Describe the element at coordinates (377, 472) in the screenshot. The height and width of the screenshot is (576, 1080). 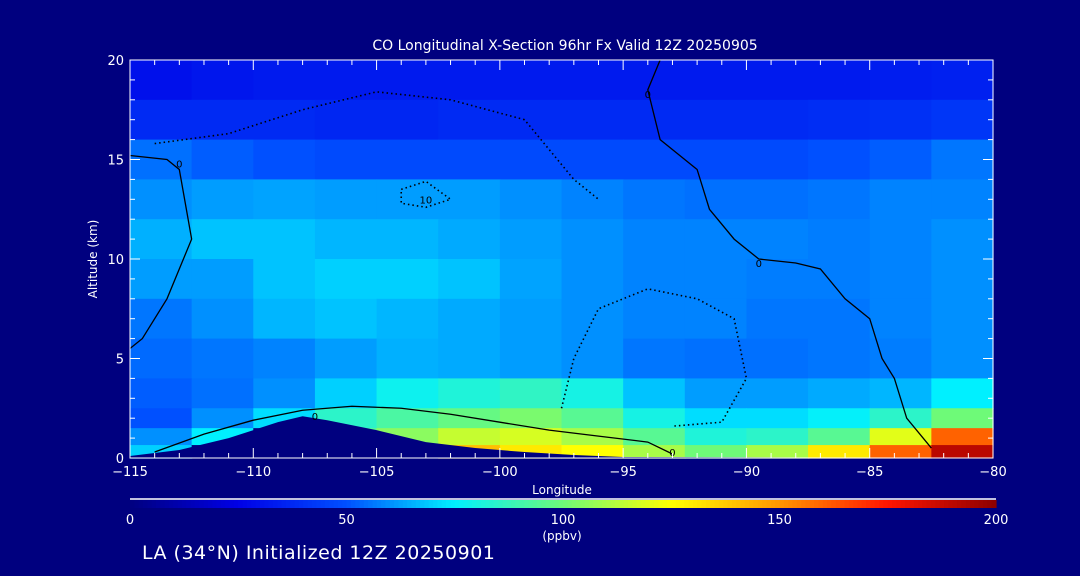
I see `x-tick-label: −105` at that location.